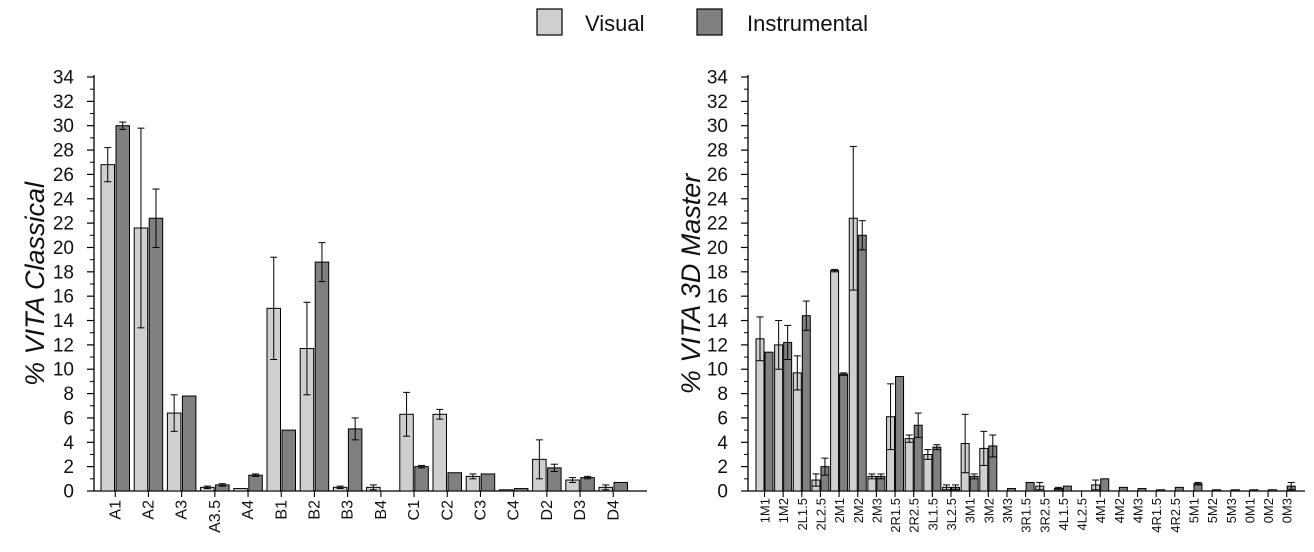 Image resolution: width=1314 pixels, height=552 pixels. Describe the element at coordinates (1249, 510) in the screenshot. I see `x-tick-label: 0M1` at that location.